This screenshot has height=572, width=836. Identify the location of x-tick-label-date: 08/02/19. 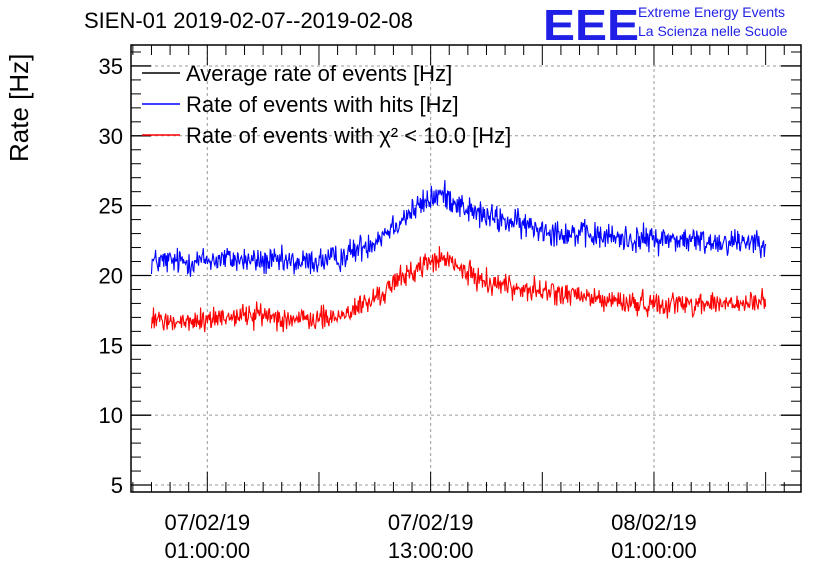
(654, 522).